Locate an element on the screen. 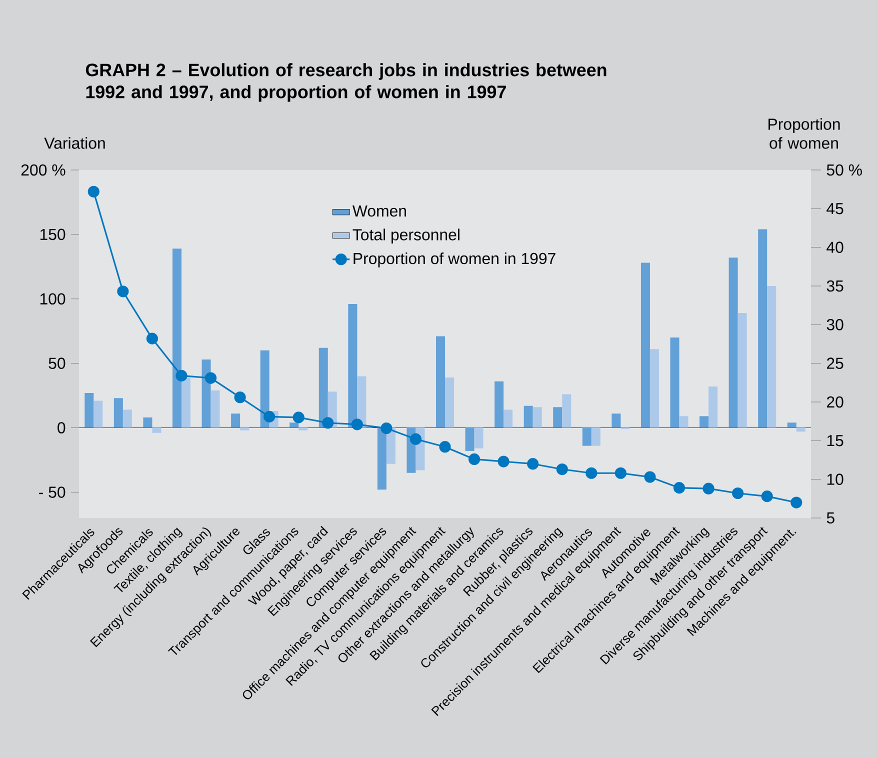  chart-title: GRAPH 2 – Evolution of research jobs in industries between 1992 and 1997, and proportion of women in 1997 is located at coordinates (346, 82).